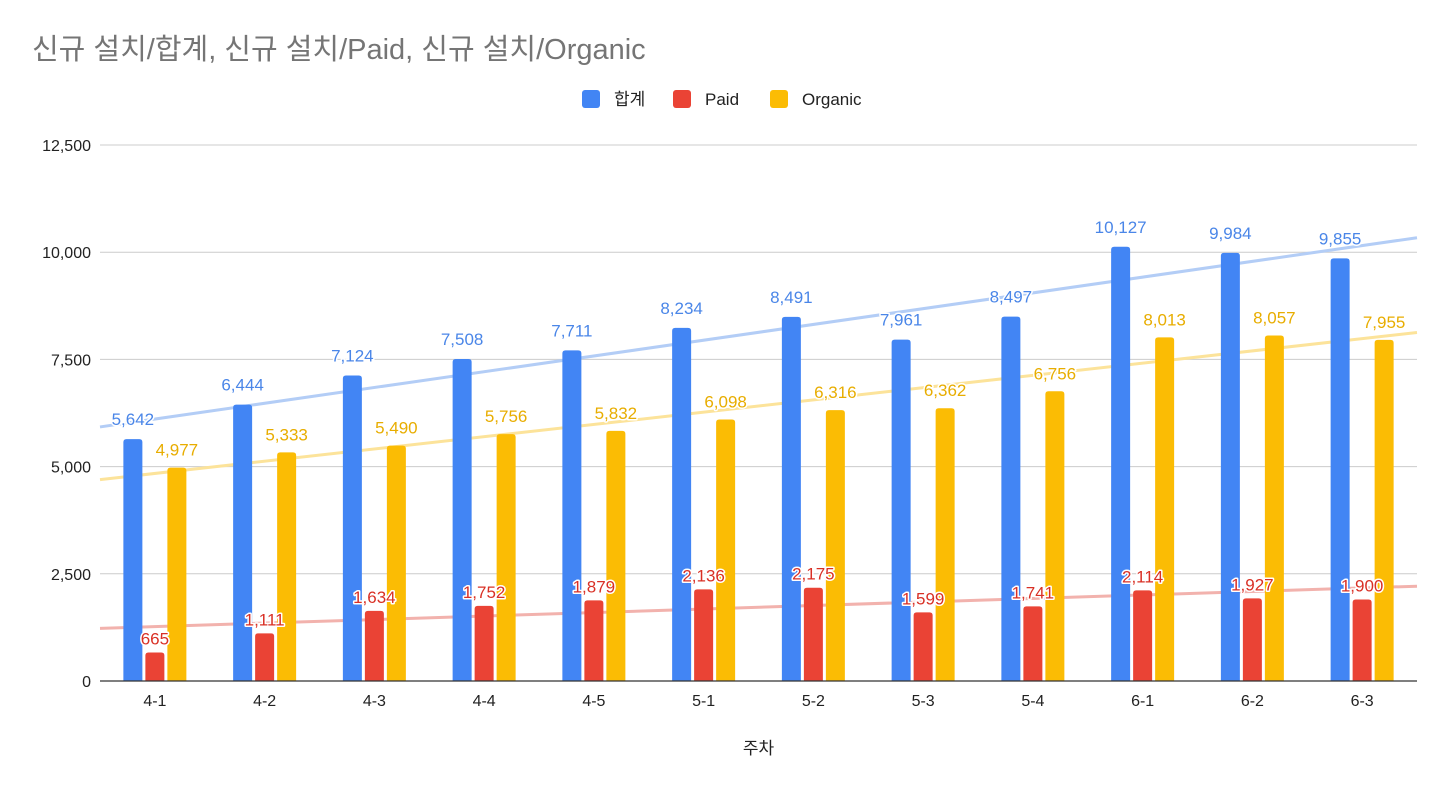 The image size is (1450, 796). I want to click on data-label-total-5-2: 8,491, so click(791, 297).